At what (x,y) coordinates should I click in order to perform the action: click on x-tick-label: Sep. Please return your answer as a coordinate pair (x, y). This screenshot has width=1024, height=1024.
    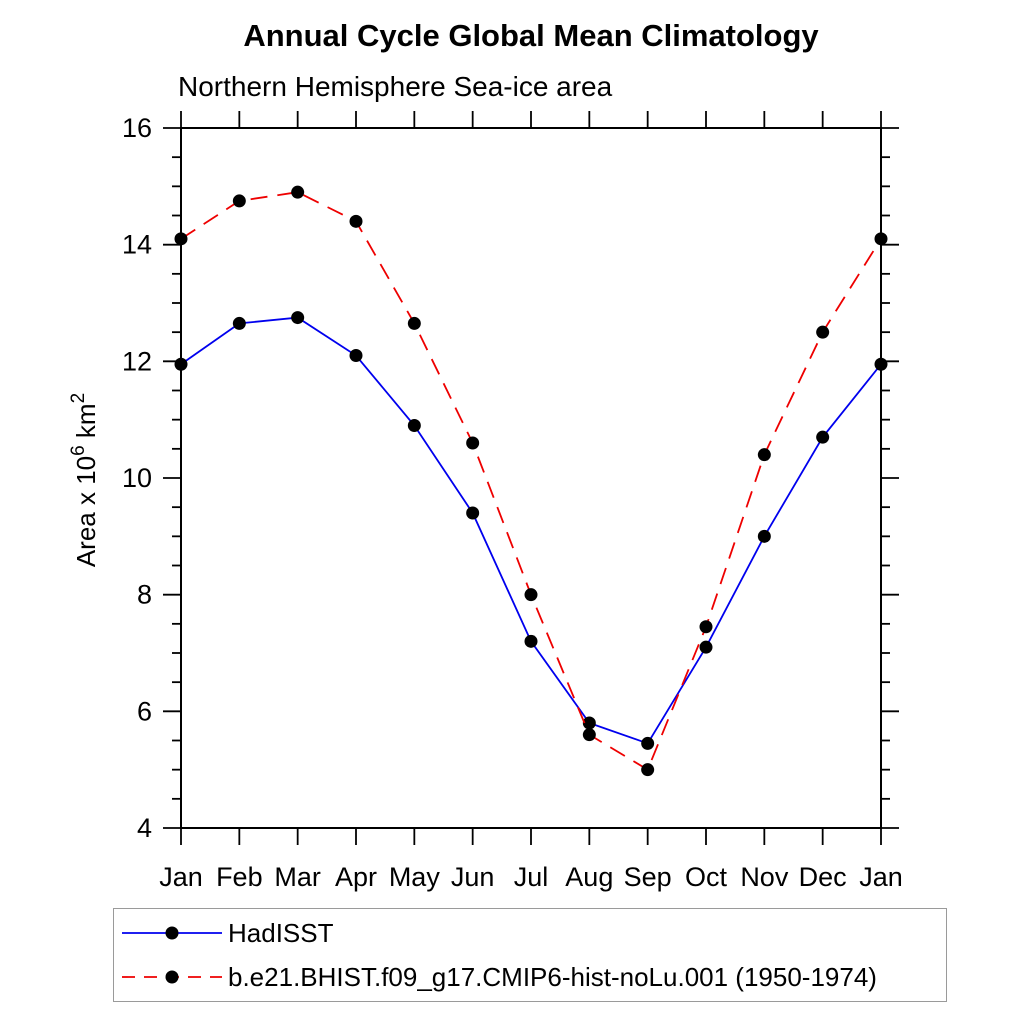
    Looking at the image, I should click on (648, 877).